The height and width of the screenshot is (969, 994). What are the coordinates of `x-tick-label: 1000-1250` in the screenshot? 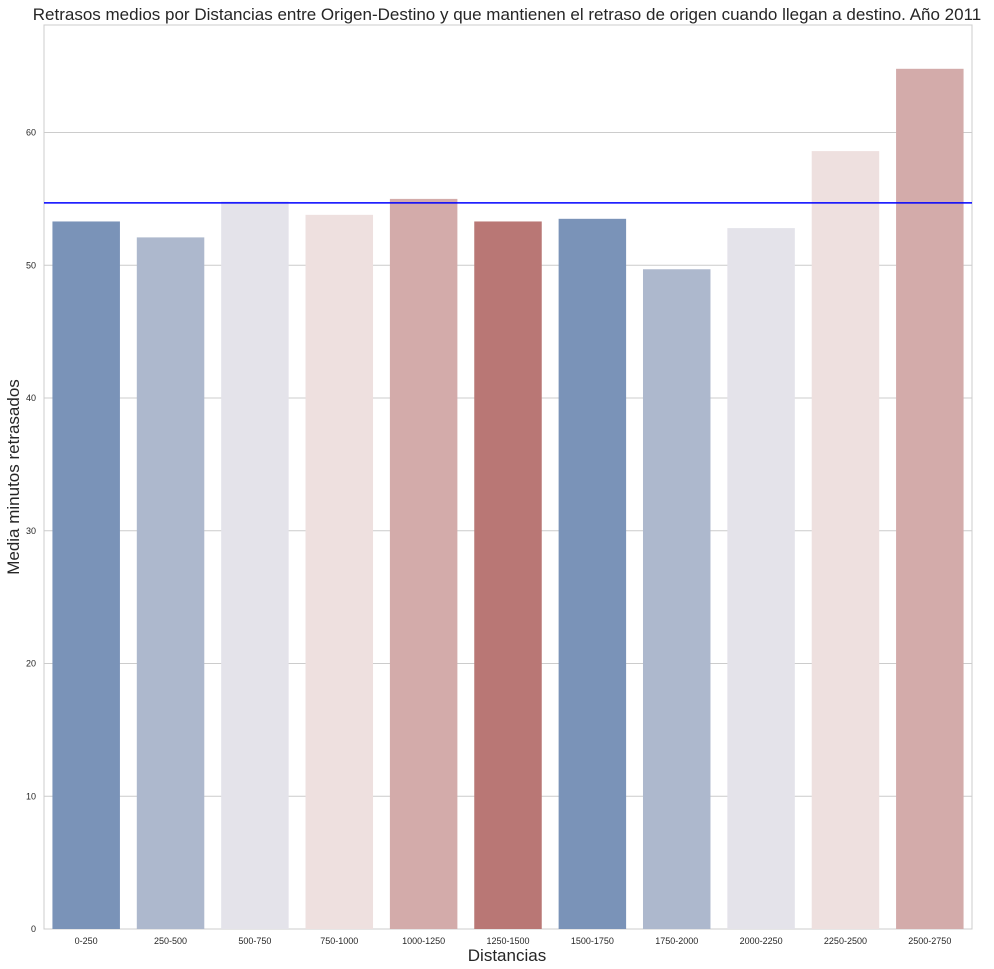 It's located at (423, 941).